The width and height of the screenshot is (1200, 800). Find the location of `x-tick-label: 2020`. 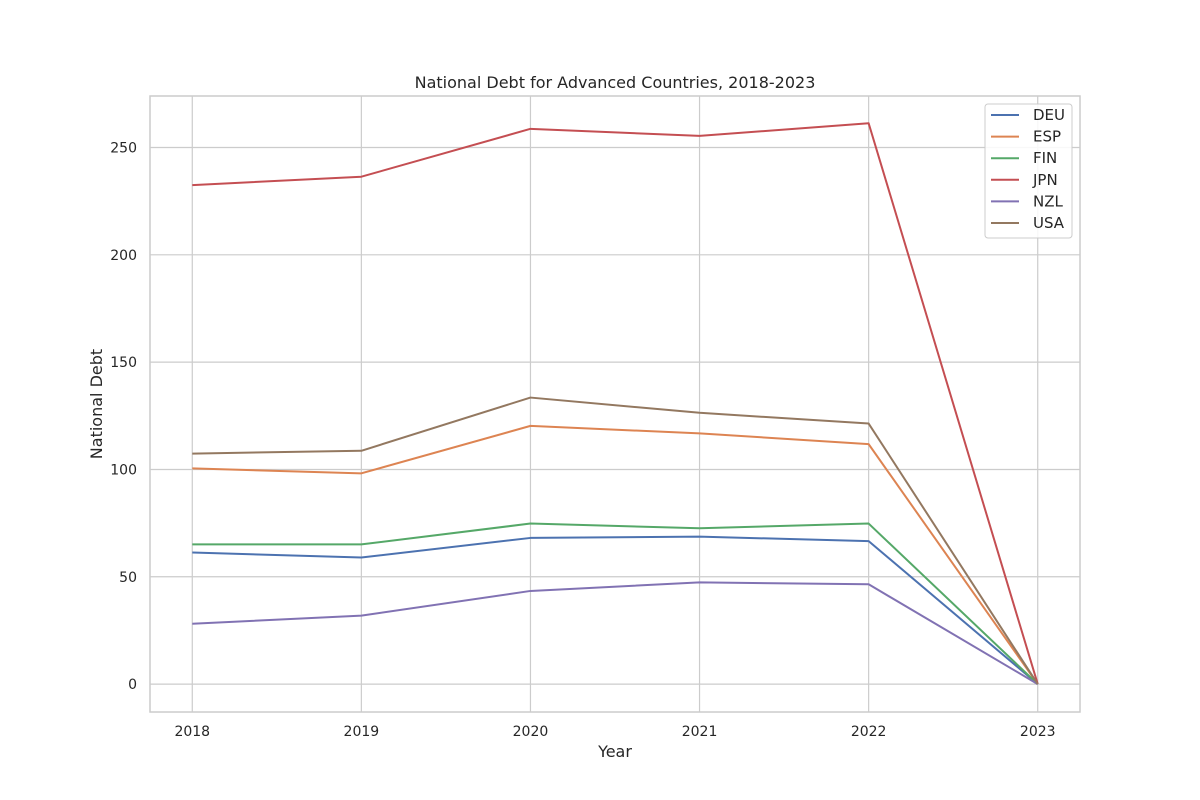

x-tick-label: 2020 is located at coordinates (531, 732).